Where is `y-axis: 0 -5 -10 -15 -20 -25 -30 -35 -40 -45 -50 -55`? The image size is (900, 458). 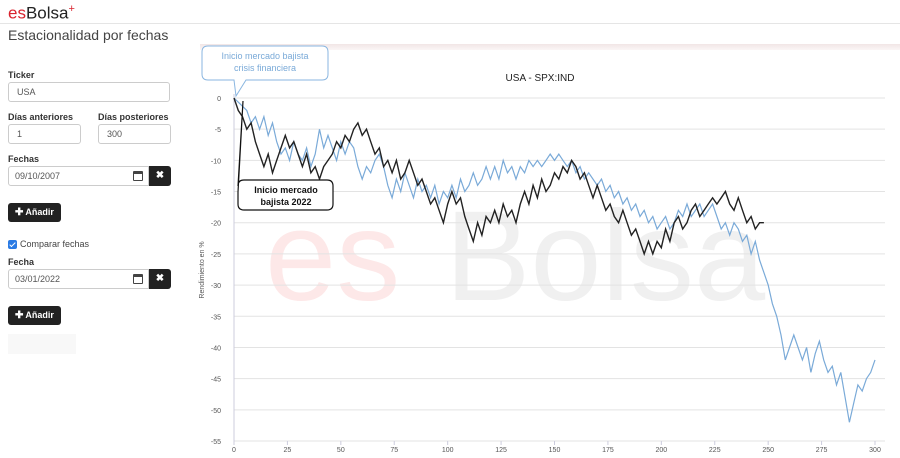 y-axis: 0 -5 -10 -15 -20 -25 -30 -35 -40 -45 -50 -55 is located at coordinates (216, 271).